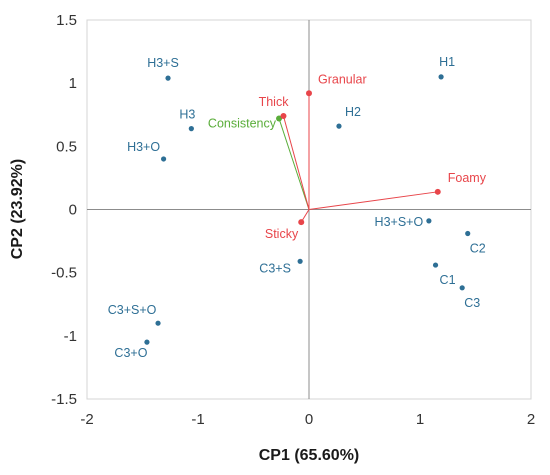  I want to click on x-tick-label: 1, so click(420, 419).